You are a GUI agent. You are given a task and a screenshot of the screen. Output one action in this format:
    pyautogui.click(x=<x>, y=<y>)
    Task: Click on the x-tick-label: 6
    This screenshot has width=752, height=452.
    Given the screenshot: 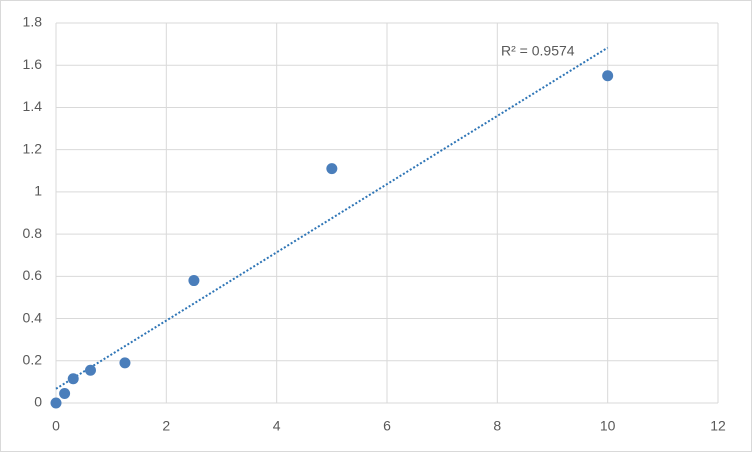 What is the action you would take?
    pyautogui.click(x=387, y=426)
    